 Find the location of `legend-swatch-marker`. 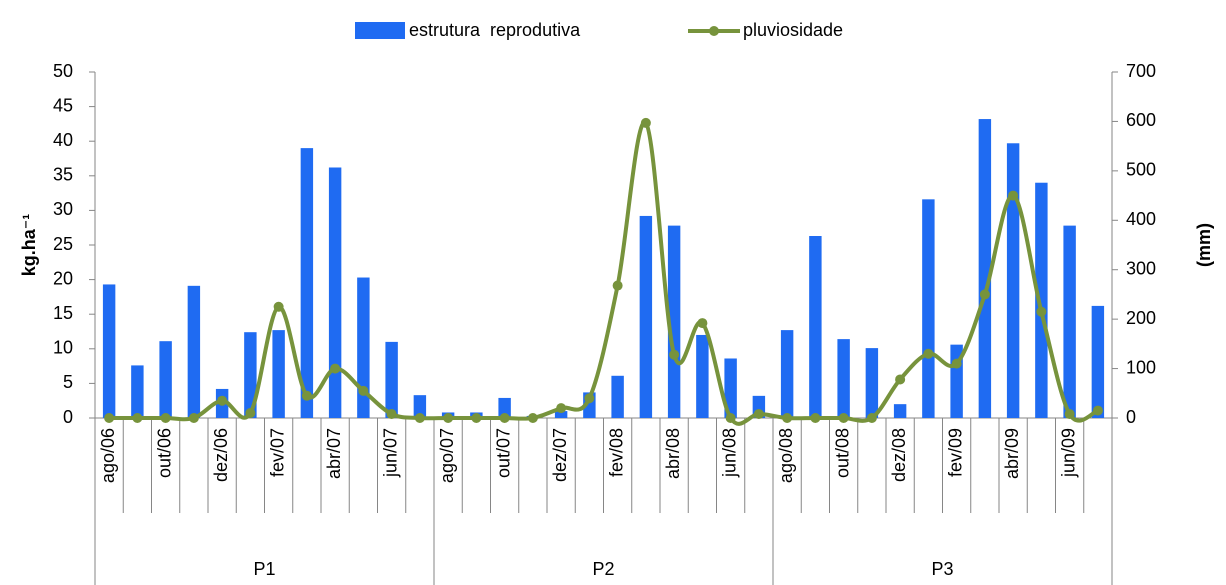

legend-swatch-marker is located at coordinates (714, 31).